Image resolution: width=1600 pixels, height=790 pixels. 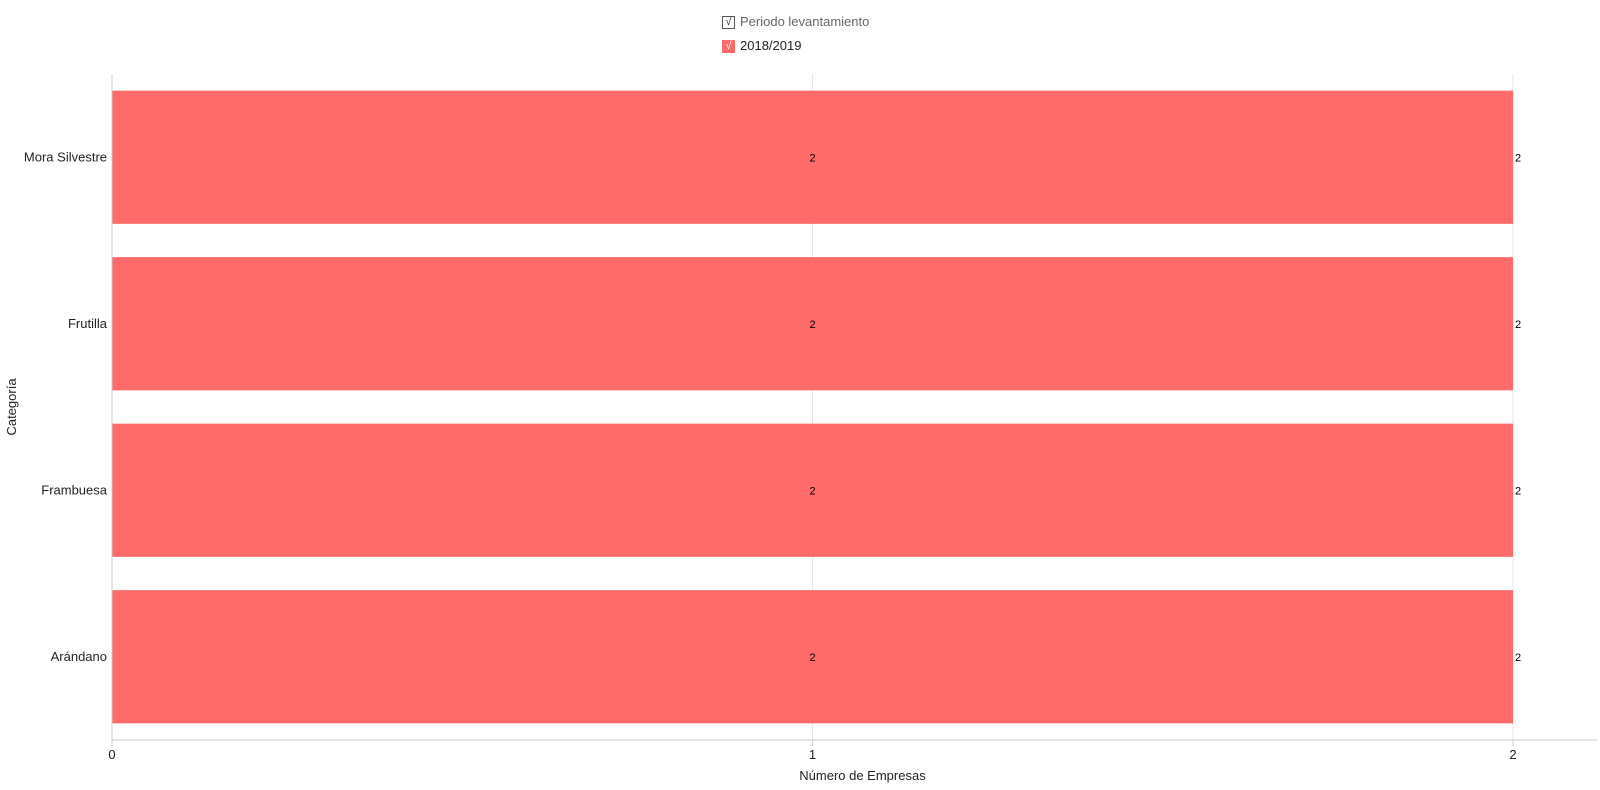 I want to click on legend-series-item: √ 2018/2019, so click(x=795, y=46).